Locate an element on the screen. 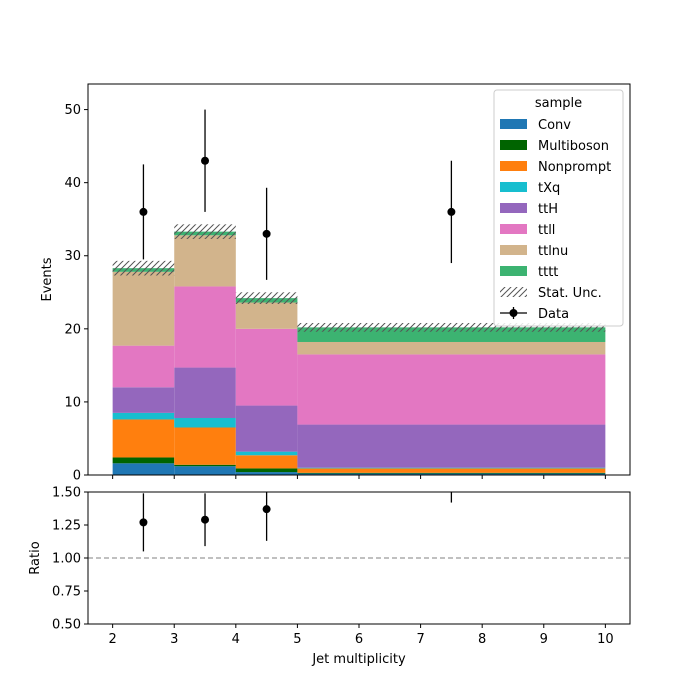  ratio-y-tick-label: 0.75 is located at coordinates (66, 592).